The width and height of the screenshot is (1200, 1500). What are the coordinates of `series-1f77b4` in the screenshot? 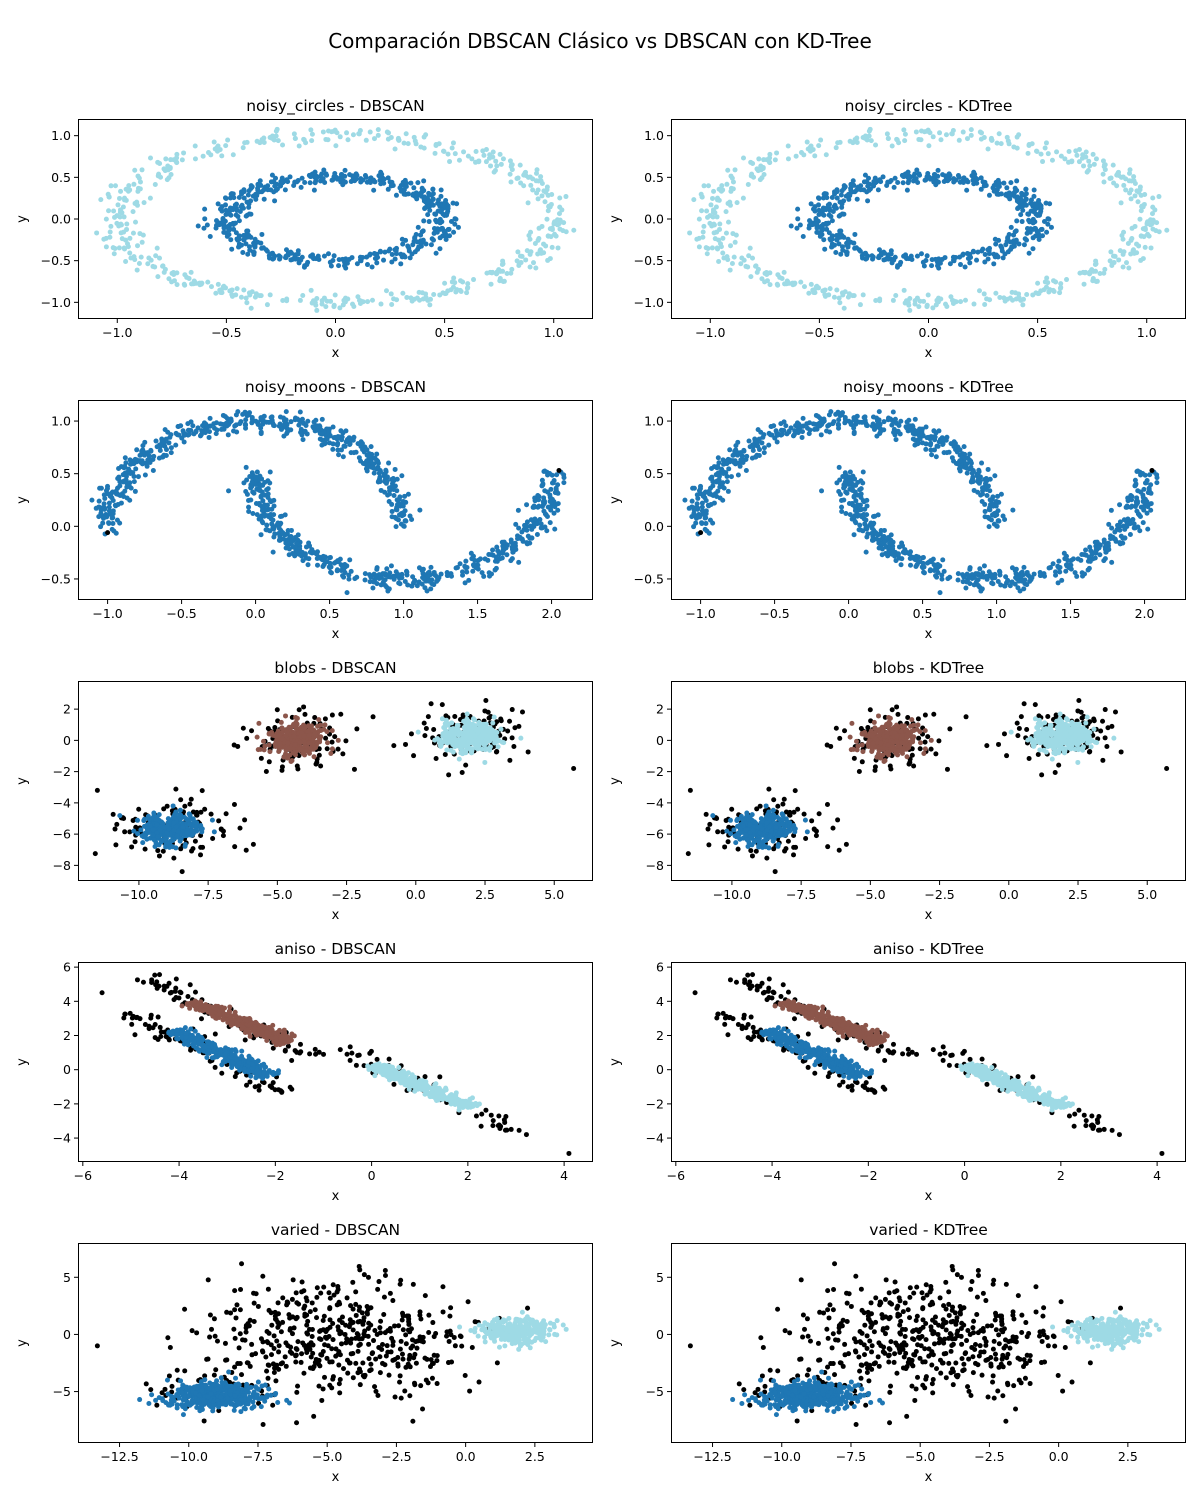 It's located at (396, 530).